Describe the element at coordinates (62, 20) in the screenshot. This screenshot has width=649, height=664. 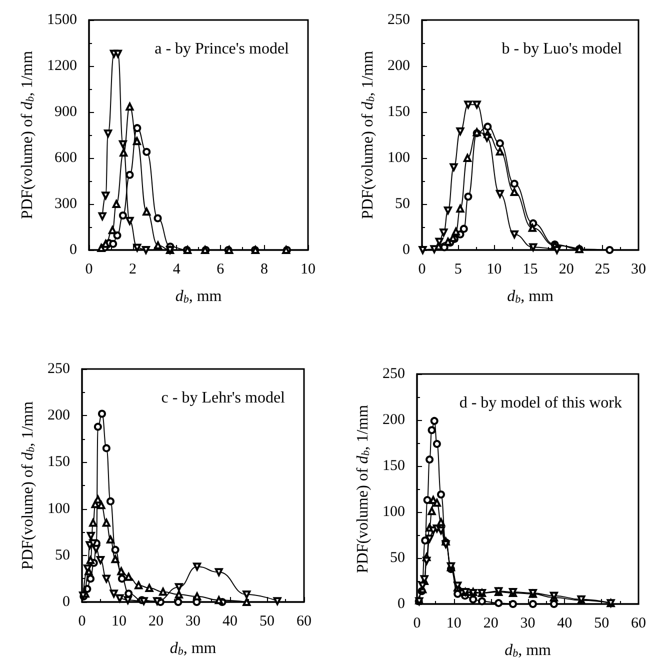
I see `y-tick-label: 1500` at that location.